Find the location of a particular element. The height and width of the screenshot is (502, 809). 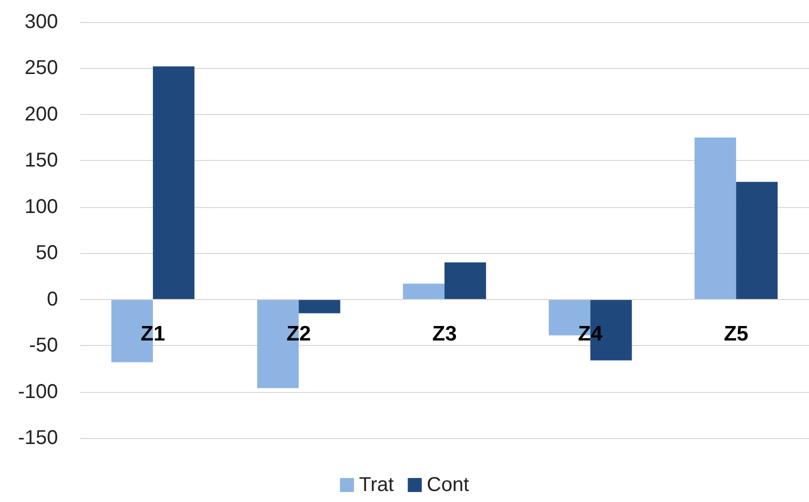

y-tick-label: 0 is located at coordinates (52, 299).